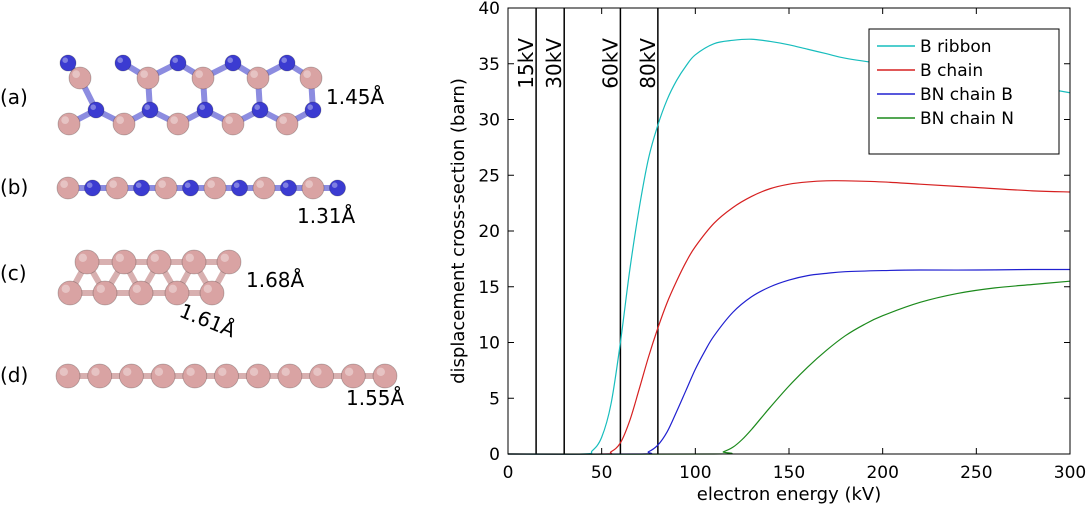 This screenshot has height=507, width=1087. I want to click on atoms-d, so click(226, 376).